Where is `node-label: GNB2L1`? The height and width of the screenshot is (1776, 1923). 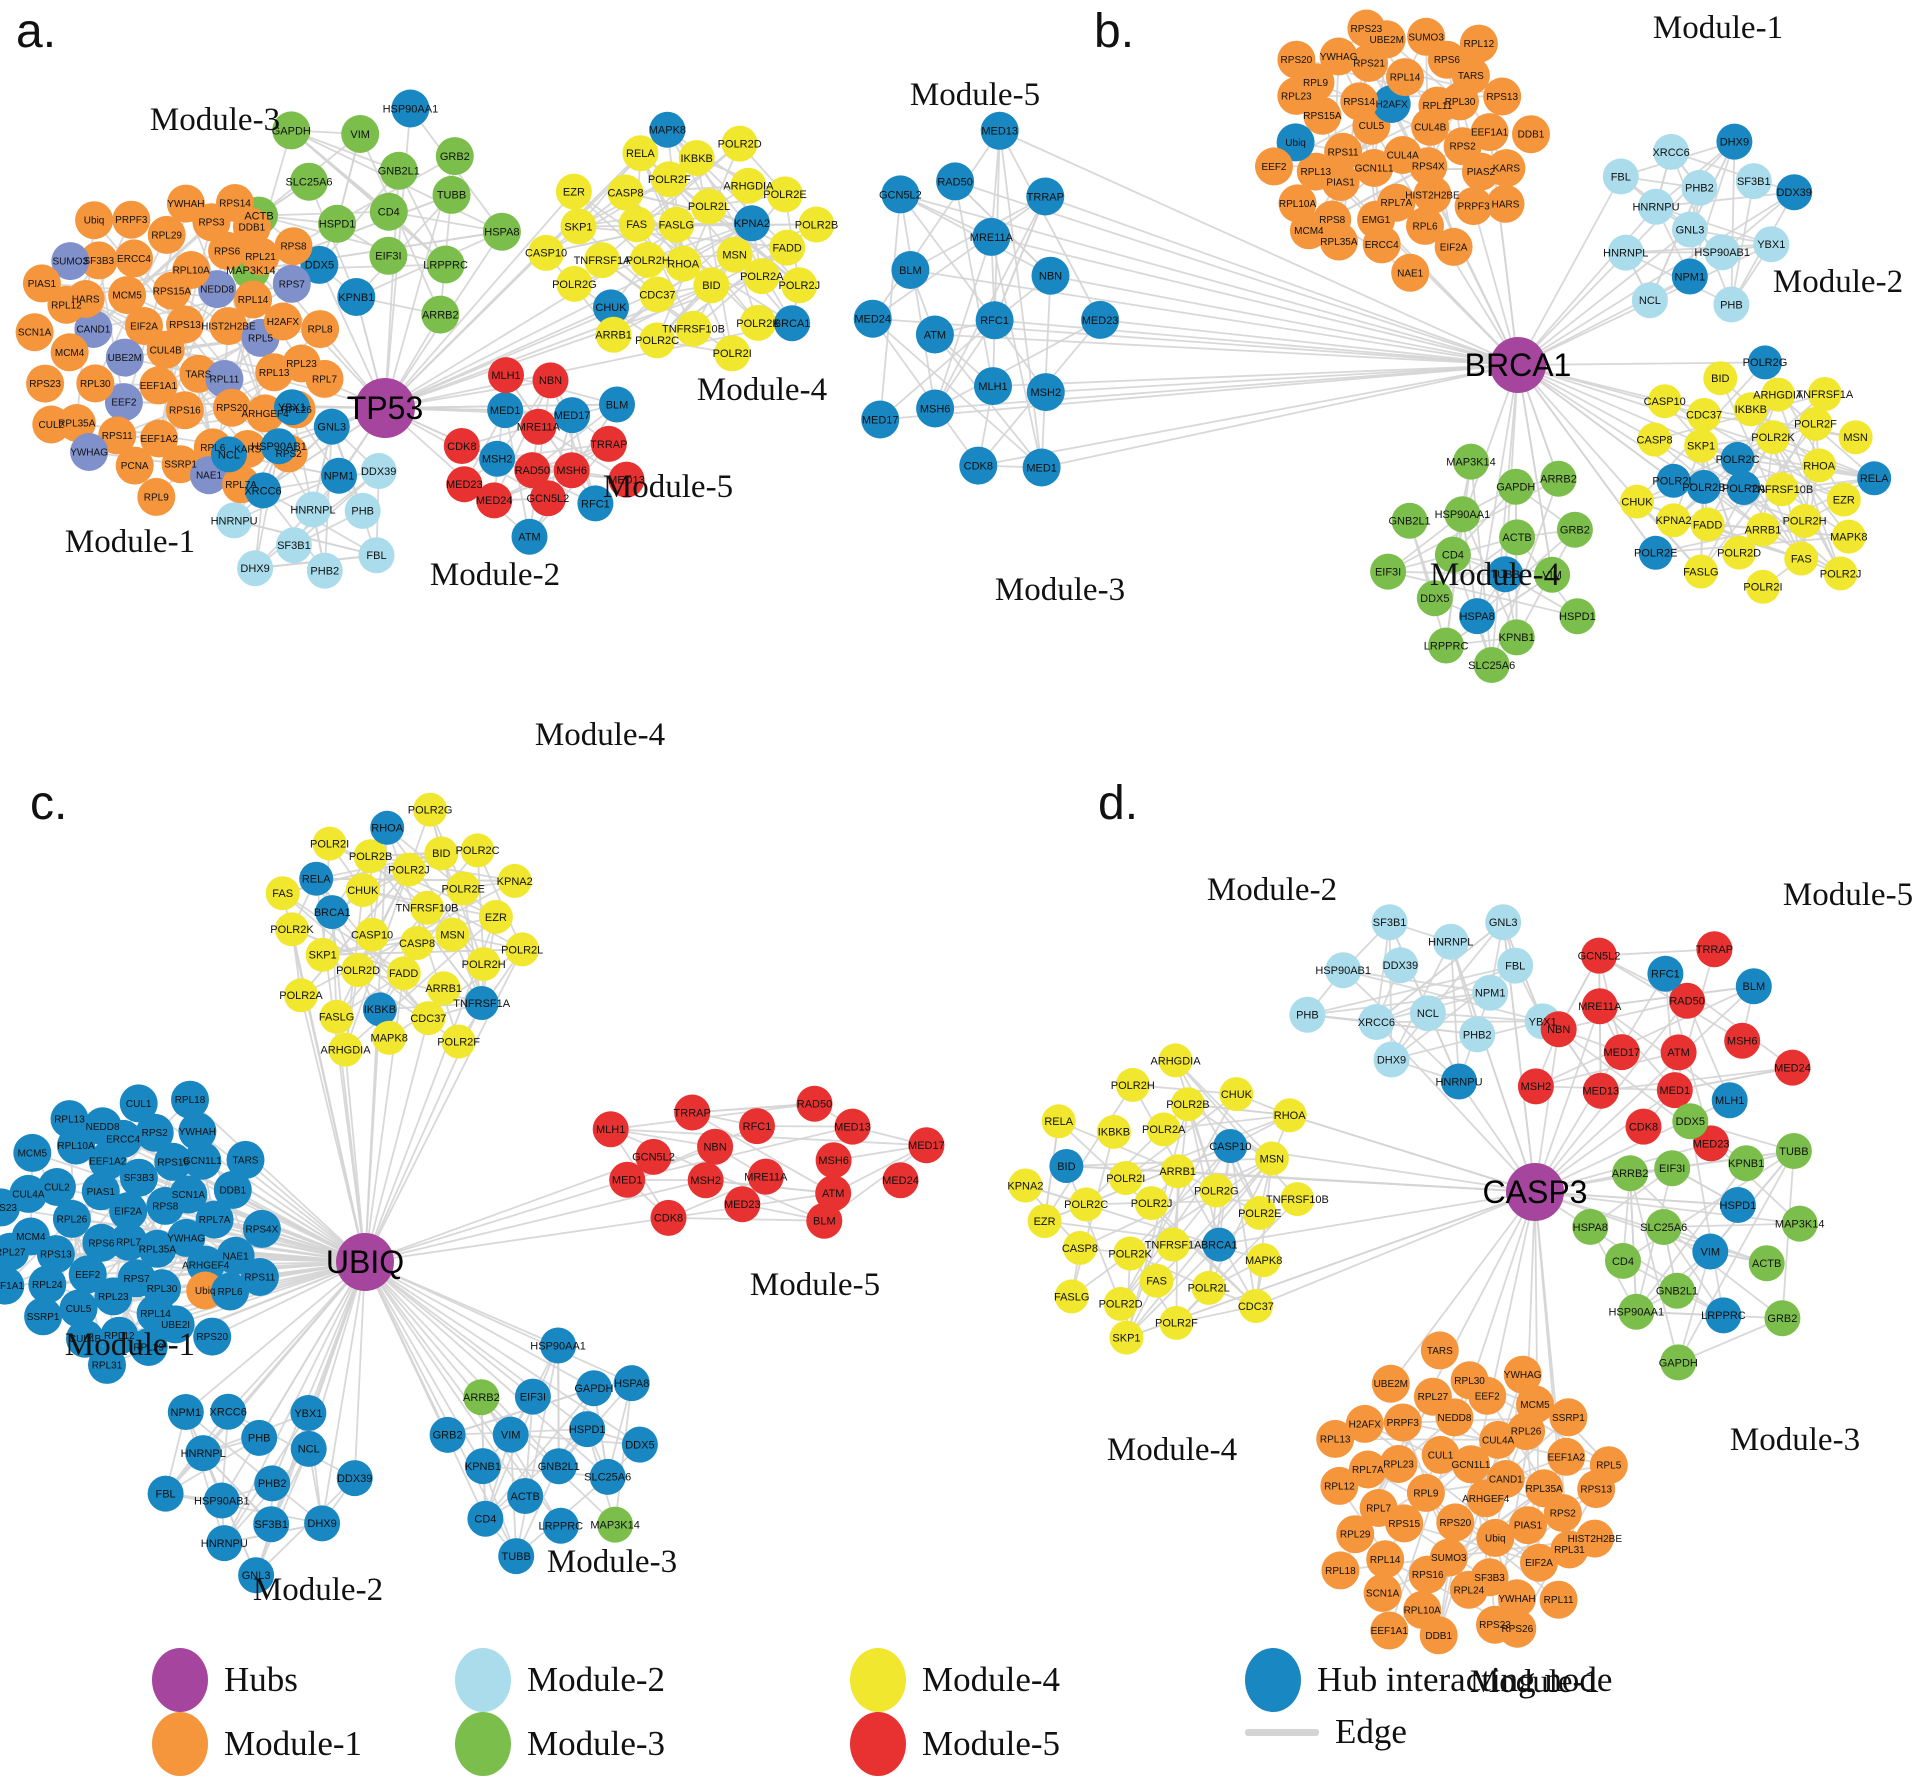 node-label: GNB2L1 is located at coordinates (559, 1467).